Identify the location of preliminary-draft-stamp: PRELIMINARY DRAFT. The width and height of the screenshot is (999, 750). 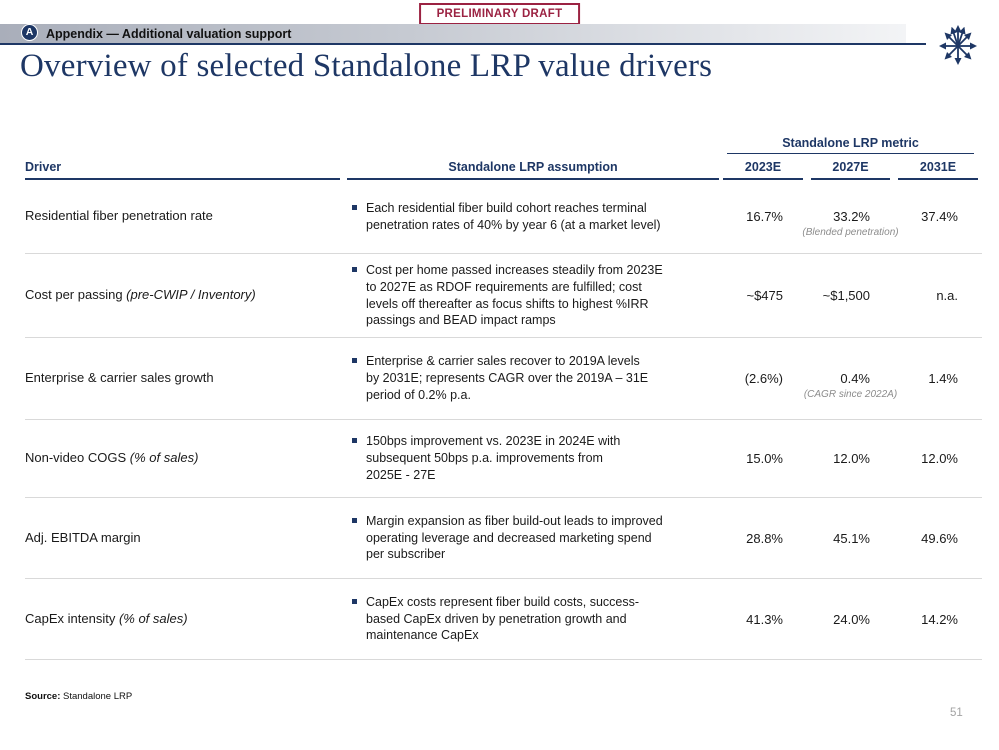
(499, 14).